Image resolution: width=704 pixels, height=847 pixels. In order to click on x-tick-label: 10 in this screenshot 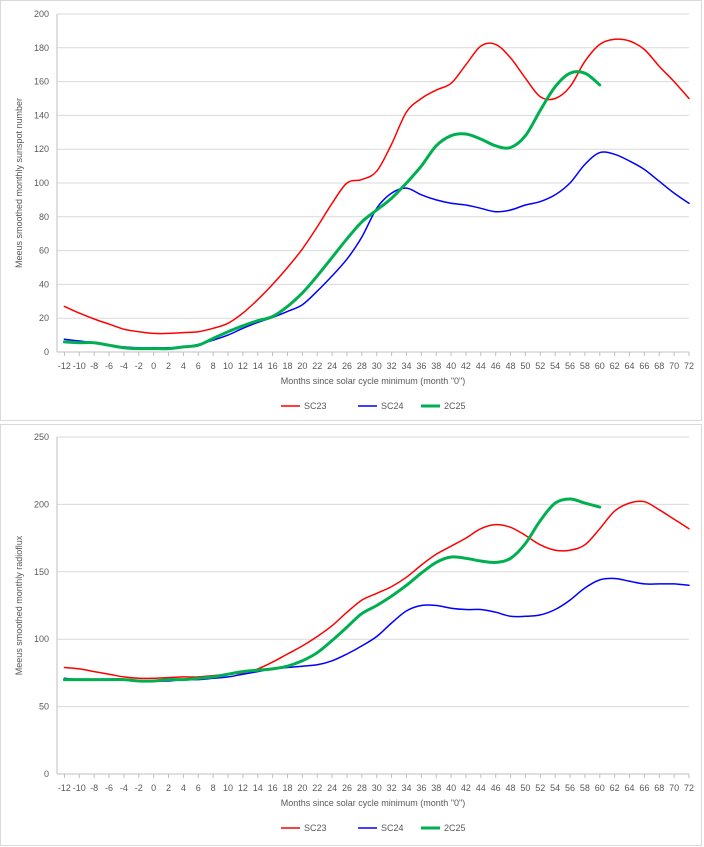, I will do `click(228, 788)`.